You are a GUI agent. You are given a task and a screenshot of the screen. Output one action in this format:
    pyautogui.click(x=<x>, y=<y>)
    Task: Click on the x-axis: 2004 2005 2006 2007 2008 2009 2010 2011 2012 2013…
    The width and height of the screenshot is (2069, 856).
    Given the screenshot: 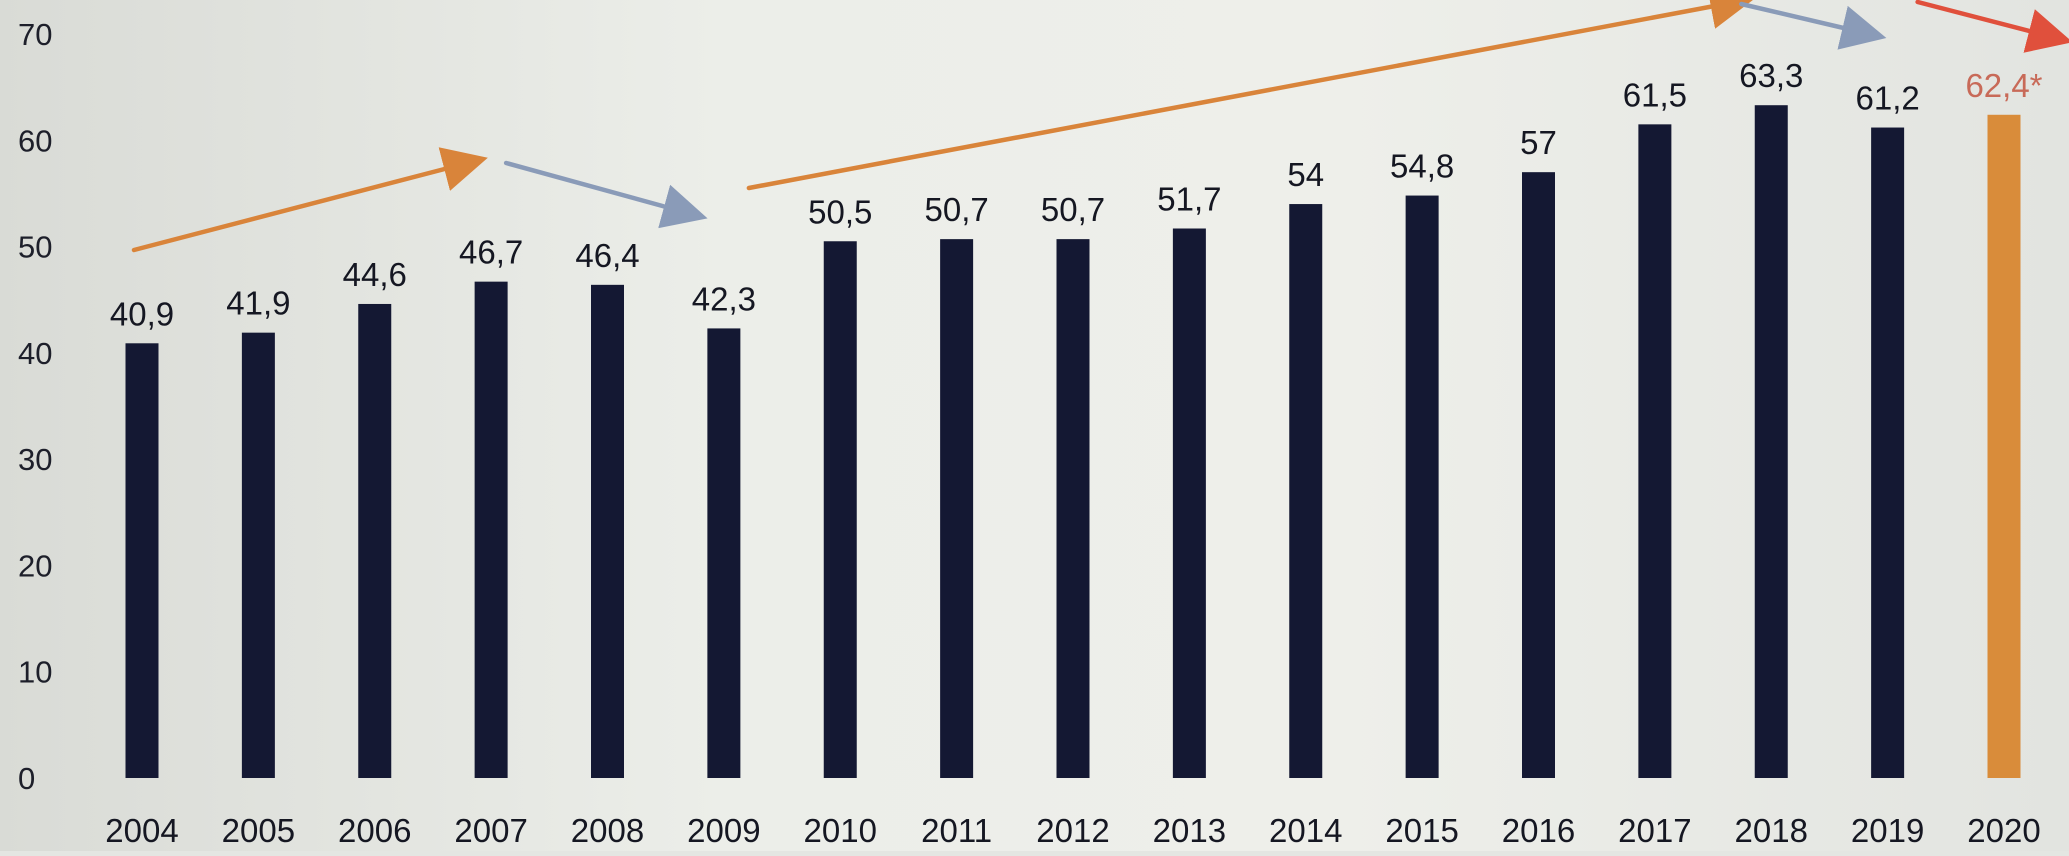 What is the action you would take?
    pyautogui.click(x=1072, y=830)
    